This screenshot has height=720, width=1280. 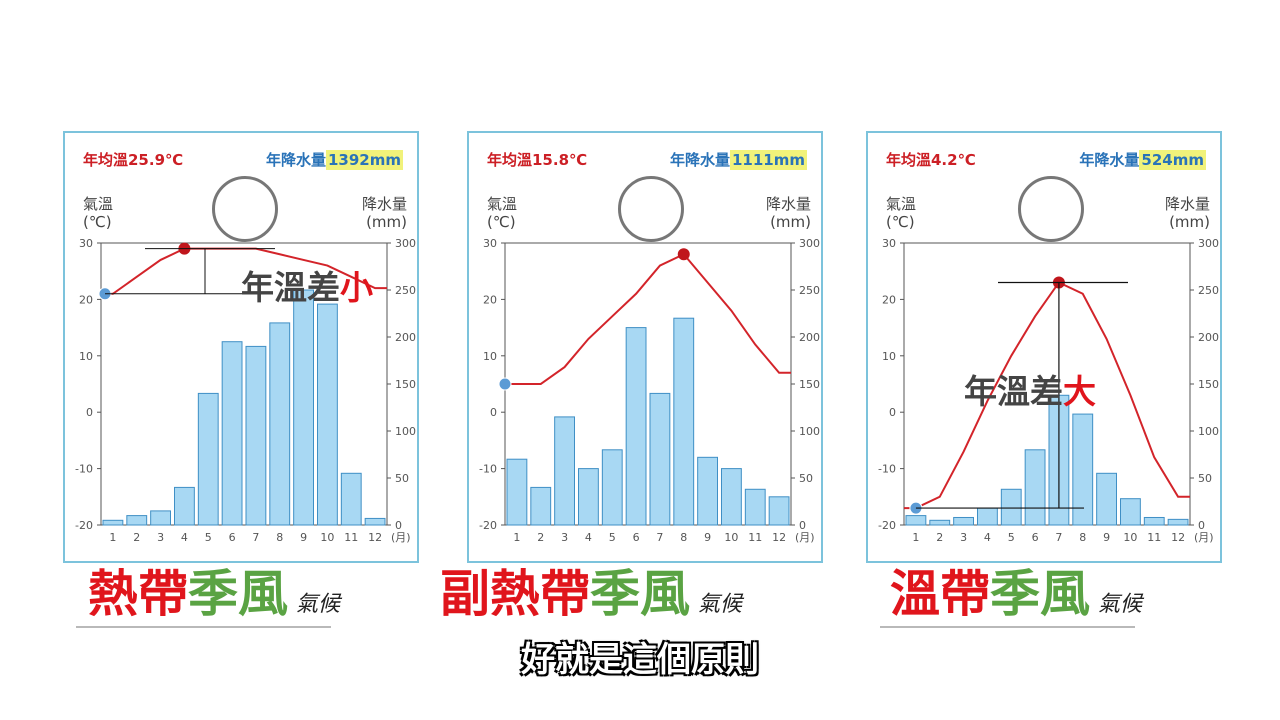 I want to click on annual-temp: 年均溫4.2℃, so click(x=931, y=160).